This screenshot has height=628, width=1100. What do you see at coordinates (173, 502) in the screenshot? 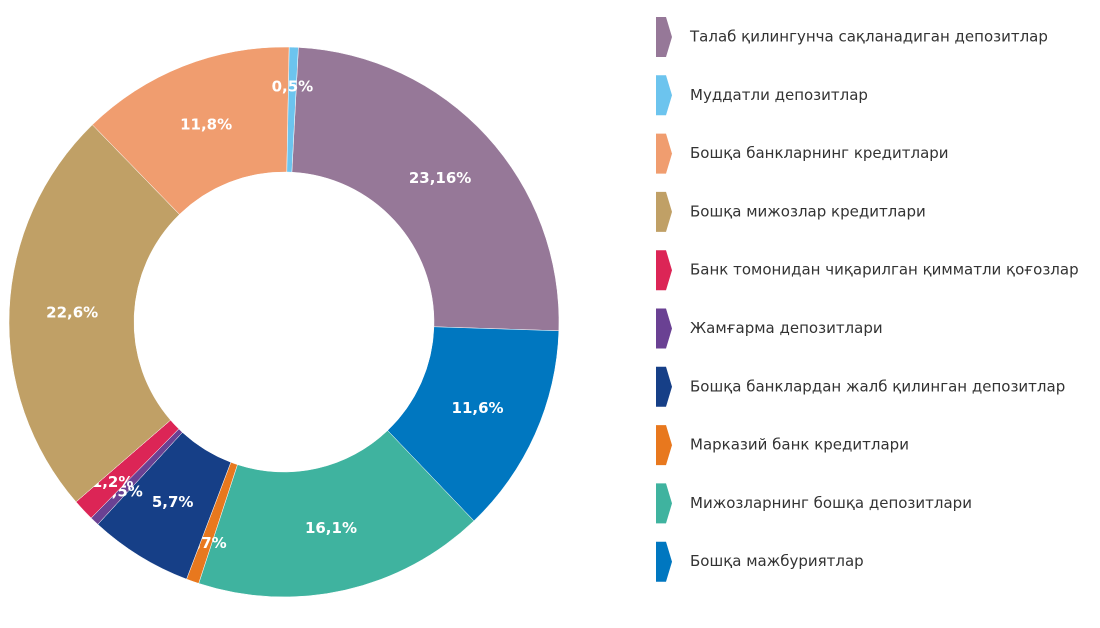
I see `data-label: 5,7%` at bounding box center [173, 502].